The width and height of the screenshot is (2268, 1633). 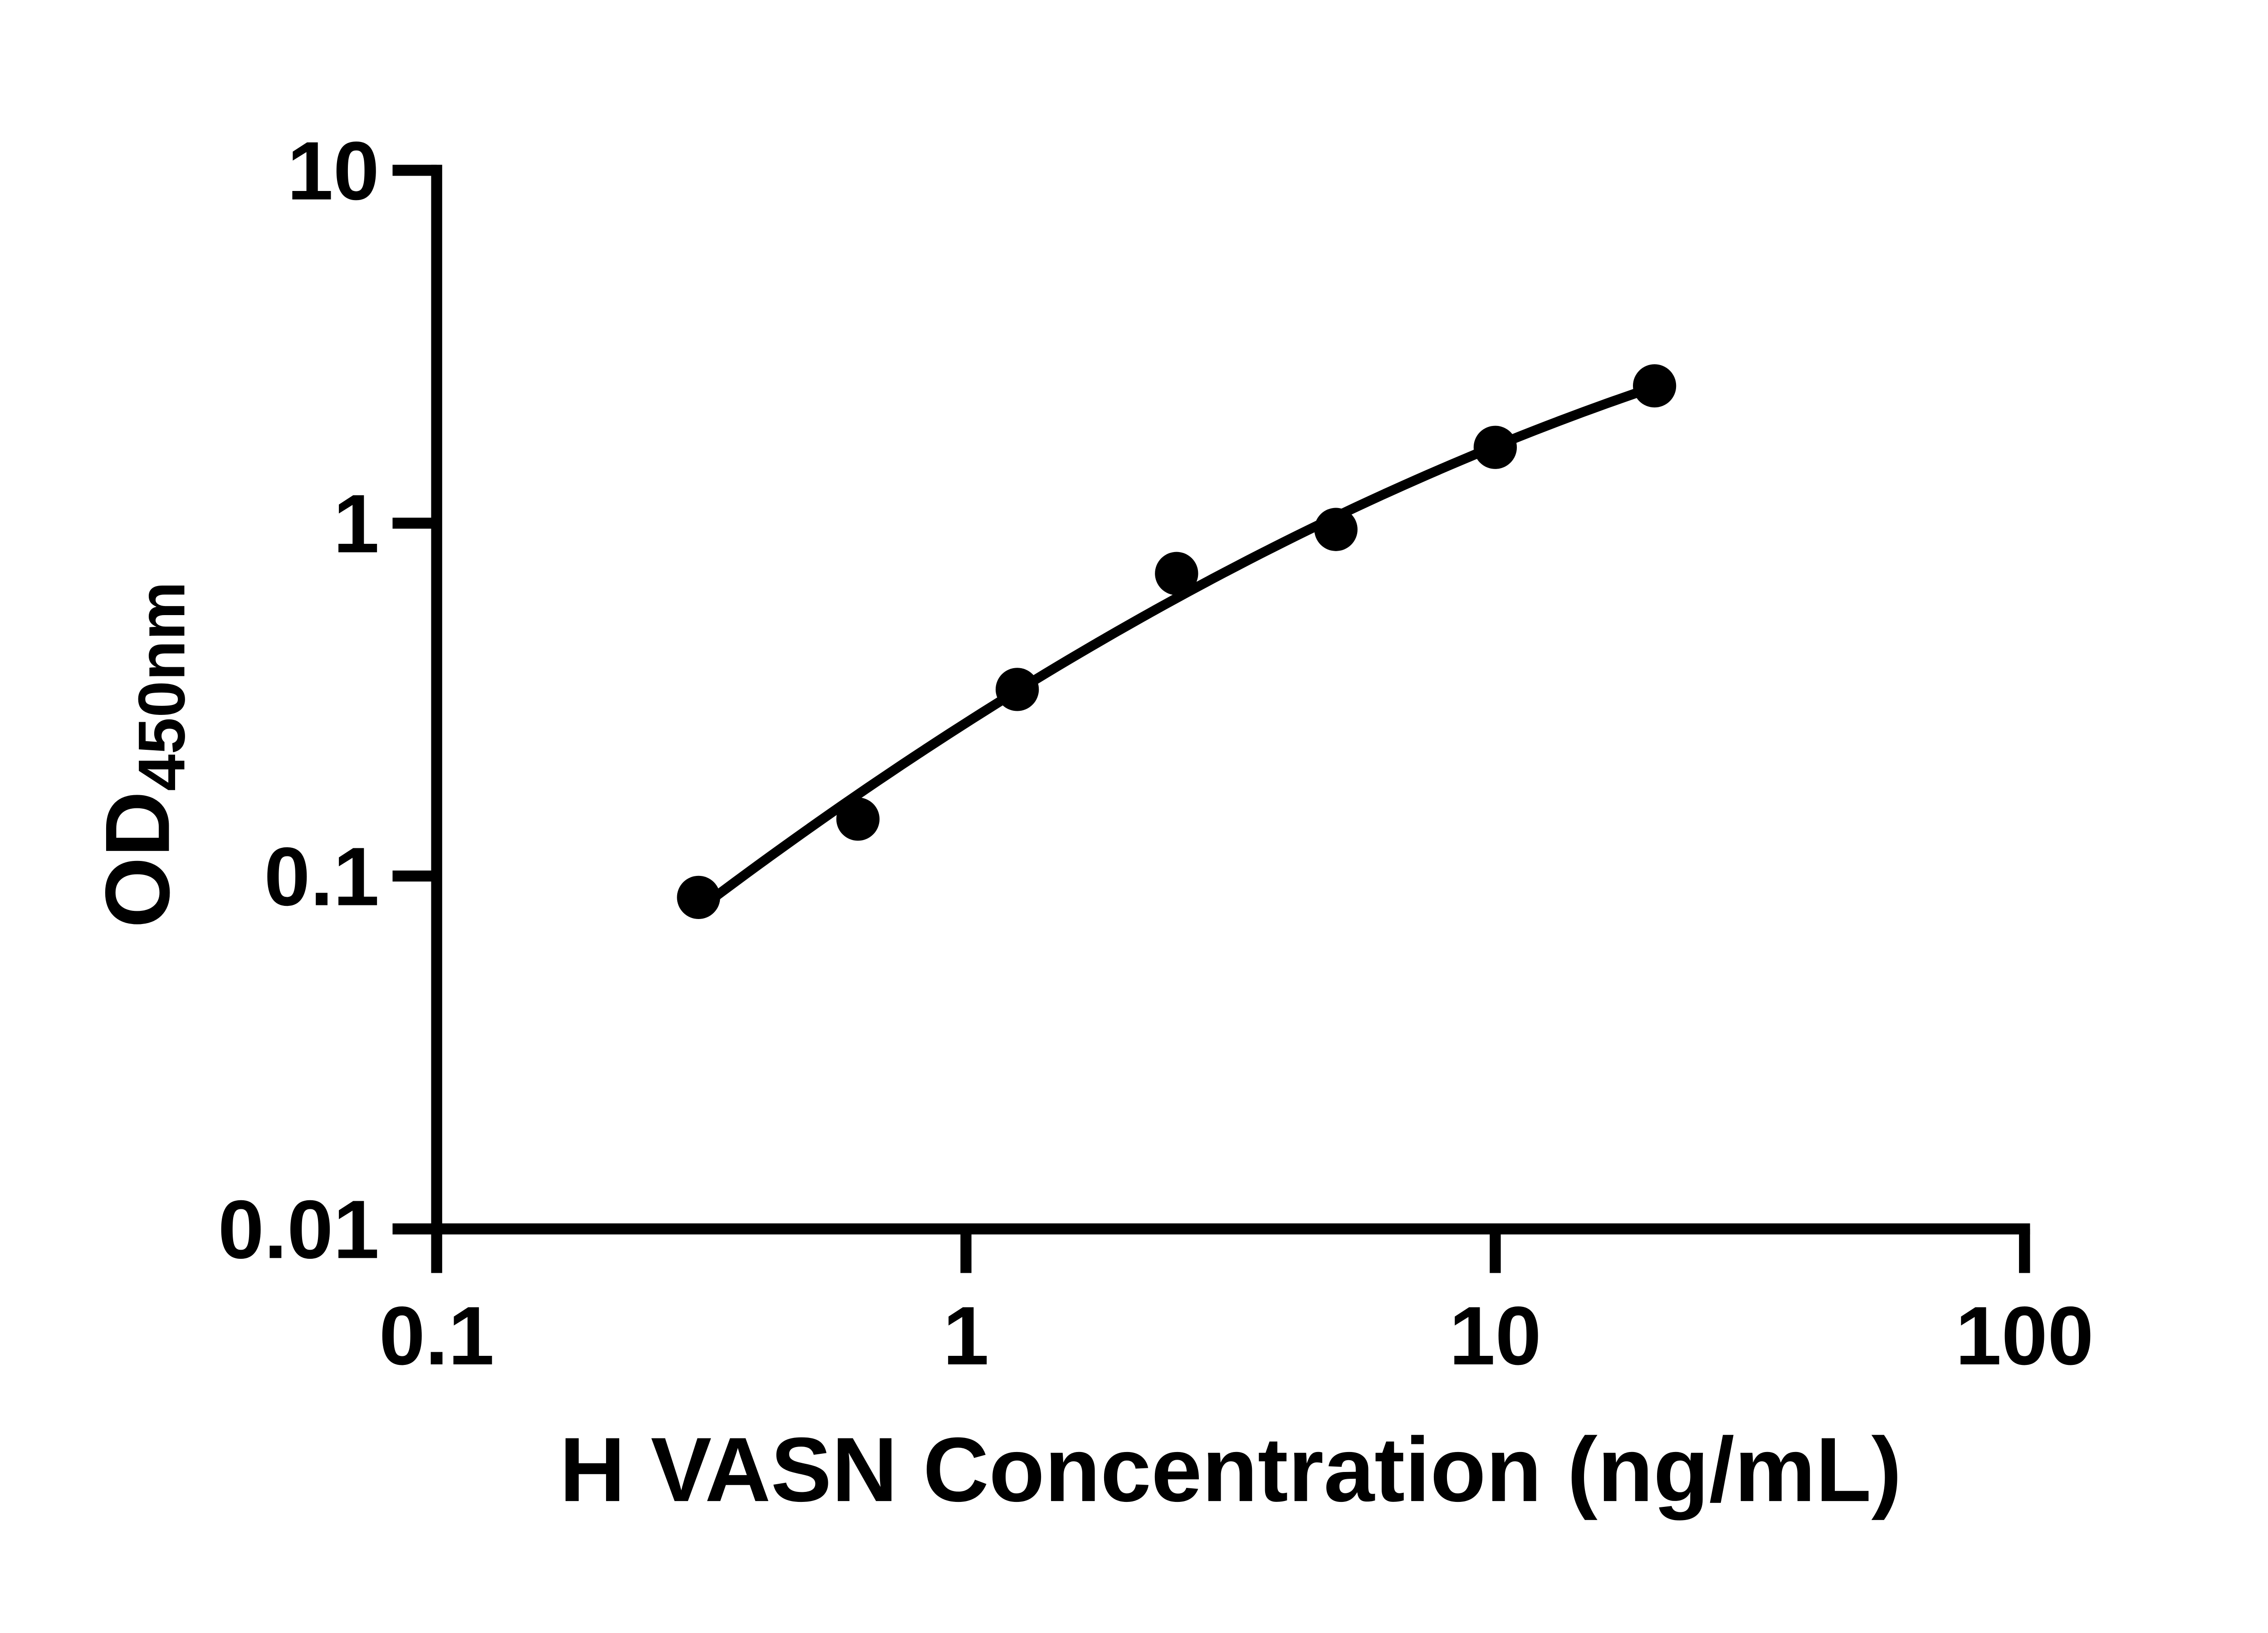 I want to click on y-axis-title-subscript: 450nm, so click(x=161, y=686).